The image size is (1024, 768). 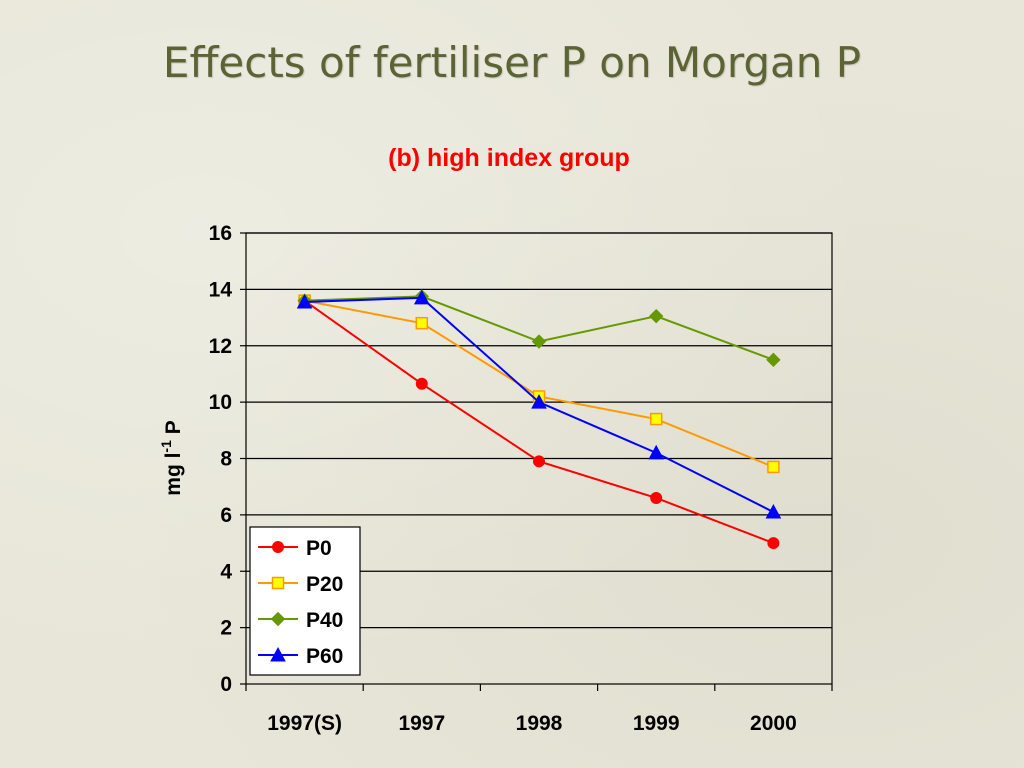 What do you see at coordinates (512, 62) in the screenshot?
I see `slide-title: Effects of fertiliser P on Morgan P` at bounding box center [512, 62].